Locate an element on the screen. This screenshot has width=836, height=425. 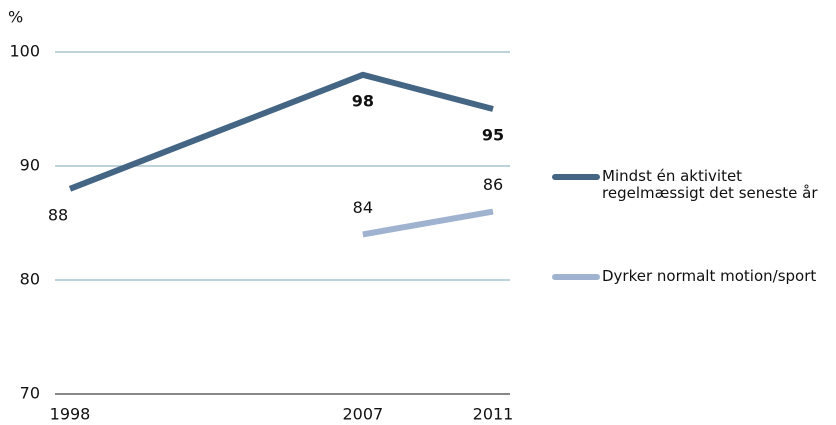
y-tick-label: 100 is located at coordinates (24, 51).